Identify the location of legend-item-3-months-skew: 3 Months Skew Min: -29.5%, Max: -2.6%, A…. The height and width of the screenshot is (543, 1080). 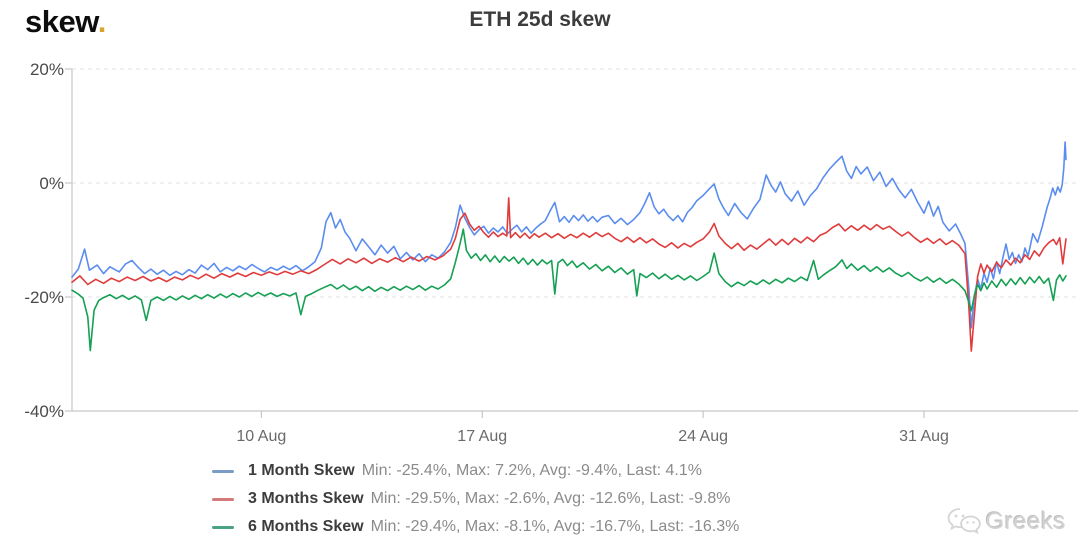
(475, 499).